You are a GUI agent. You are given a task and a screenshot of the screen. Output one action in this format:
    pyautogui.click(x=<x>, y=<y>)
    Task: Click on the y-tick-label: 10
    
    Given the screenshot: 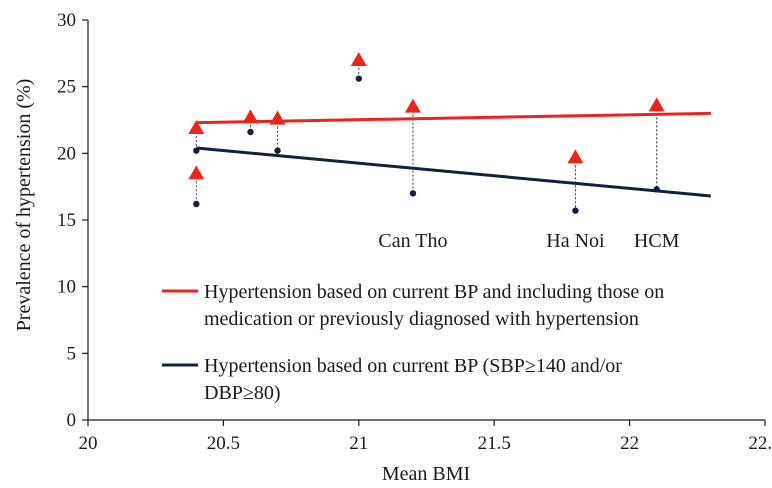 What is the action you would take?
    pyautogui.click(x=66, y=287)
    